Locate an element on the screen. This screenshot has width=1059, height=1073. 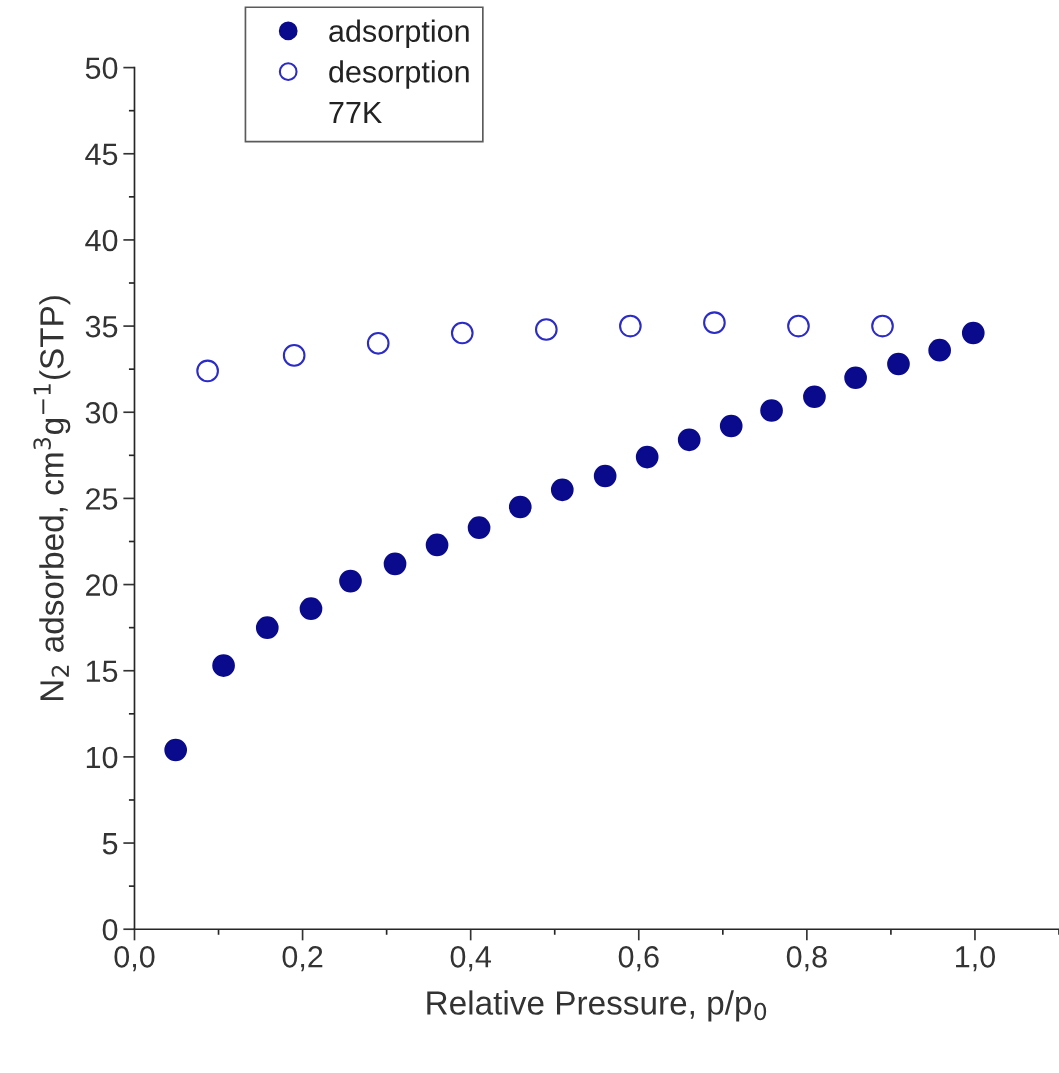
y-tick-label: 10 is located at coordinates (102, 757).